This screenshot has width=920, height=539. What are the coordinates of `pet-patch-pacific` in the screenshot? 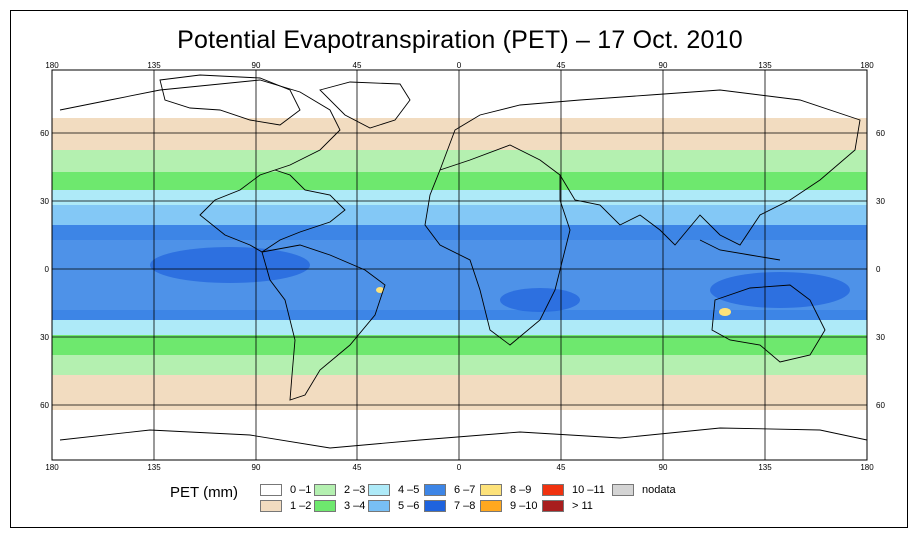 It's located at (230, 265).